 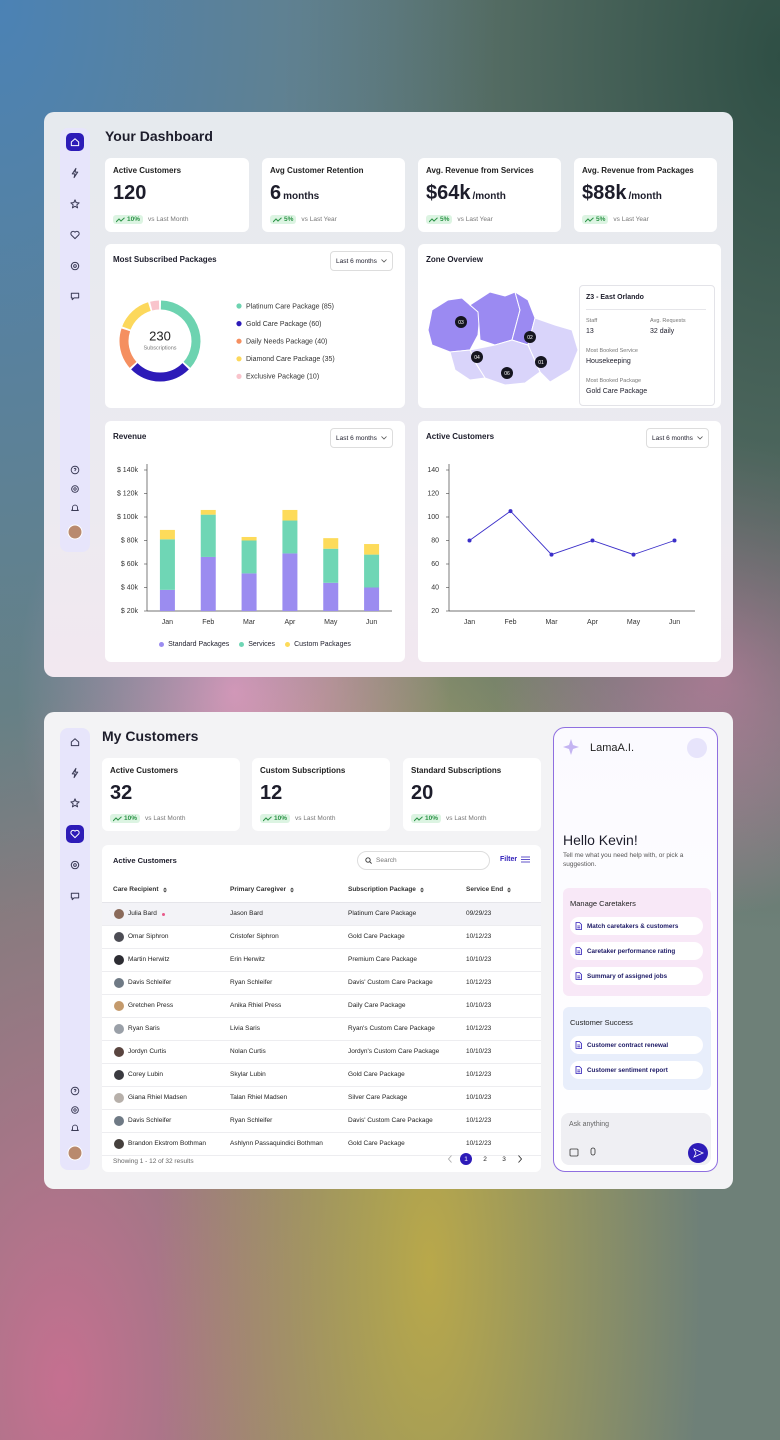 I want to click on suggestion-chip: Customer sentiment report, so click(x=636, y=1070).